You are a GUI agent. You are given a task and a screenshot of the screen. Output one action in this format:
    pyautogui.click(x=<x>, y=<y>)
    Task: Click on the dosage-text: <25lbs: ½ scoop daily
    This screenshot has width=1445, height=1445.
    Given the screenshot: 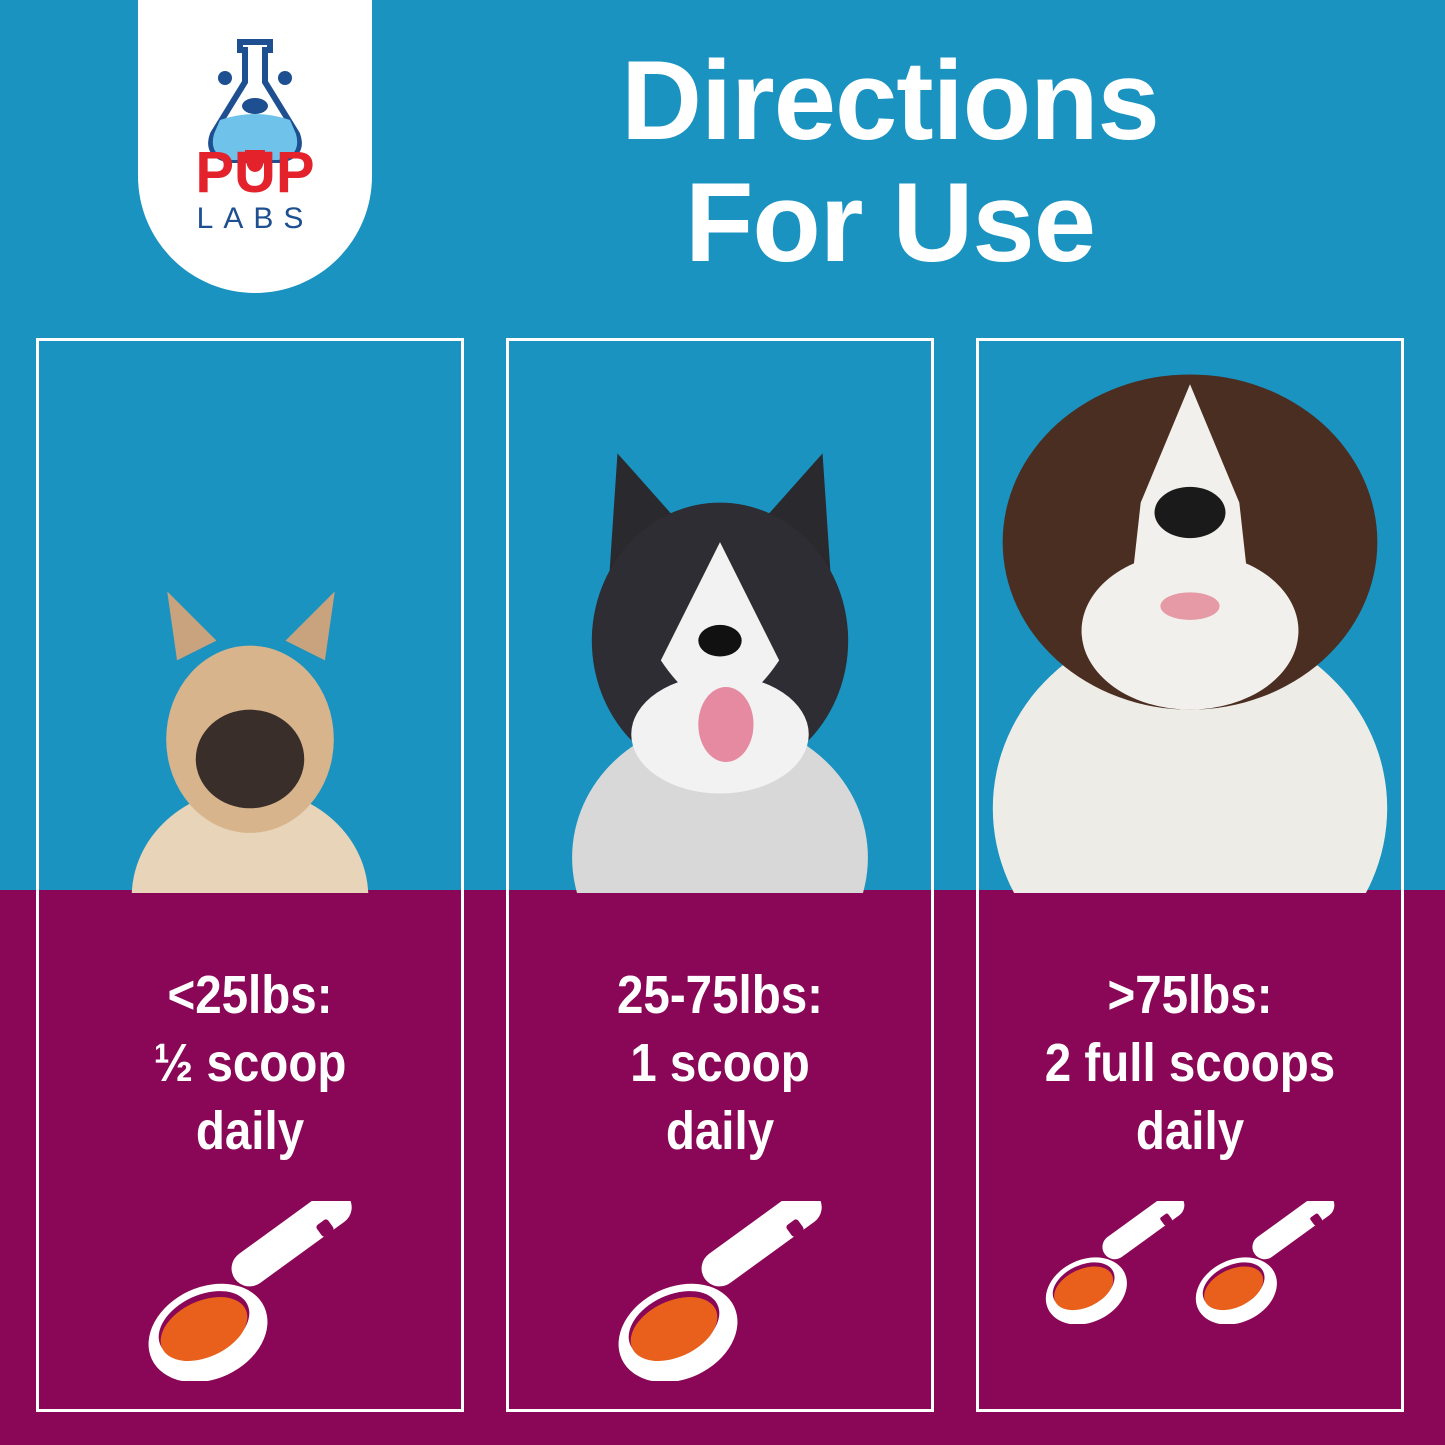 What is the action you would take?
    pyautogui.click(x=250, y=1063)
    